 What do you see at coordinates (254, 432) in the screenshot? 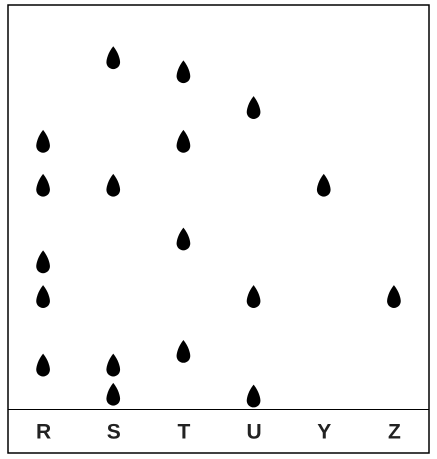
I see `x-tick-label: U` at bounding box center [254, 432].